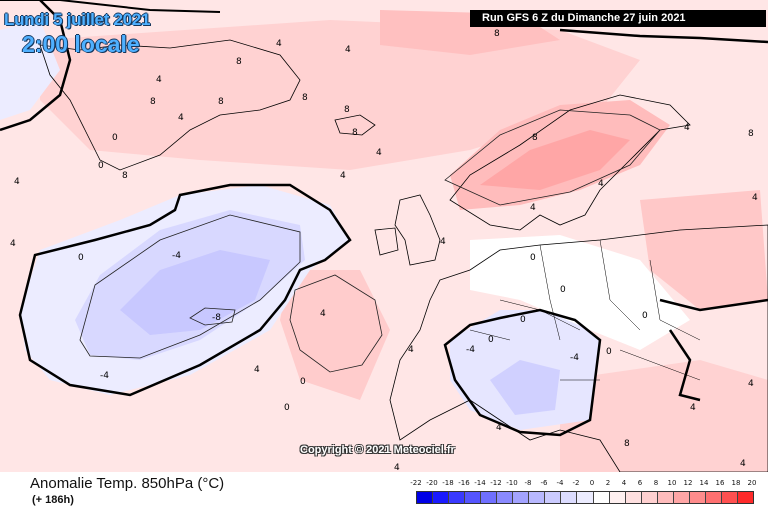 This screenshot has width=768, height=512. Describe the element at coordinates (127, 483) in the screenshot. I see `field-title: Anomalie Temp. 850hPa (°C)` at that location.